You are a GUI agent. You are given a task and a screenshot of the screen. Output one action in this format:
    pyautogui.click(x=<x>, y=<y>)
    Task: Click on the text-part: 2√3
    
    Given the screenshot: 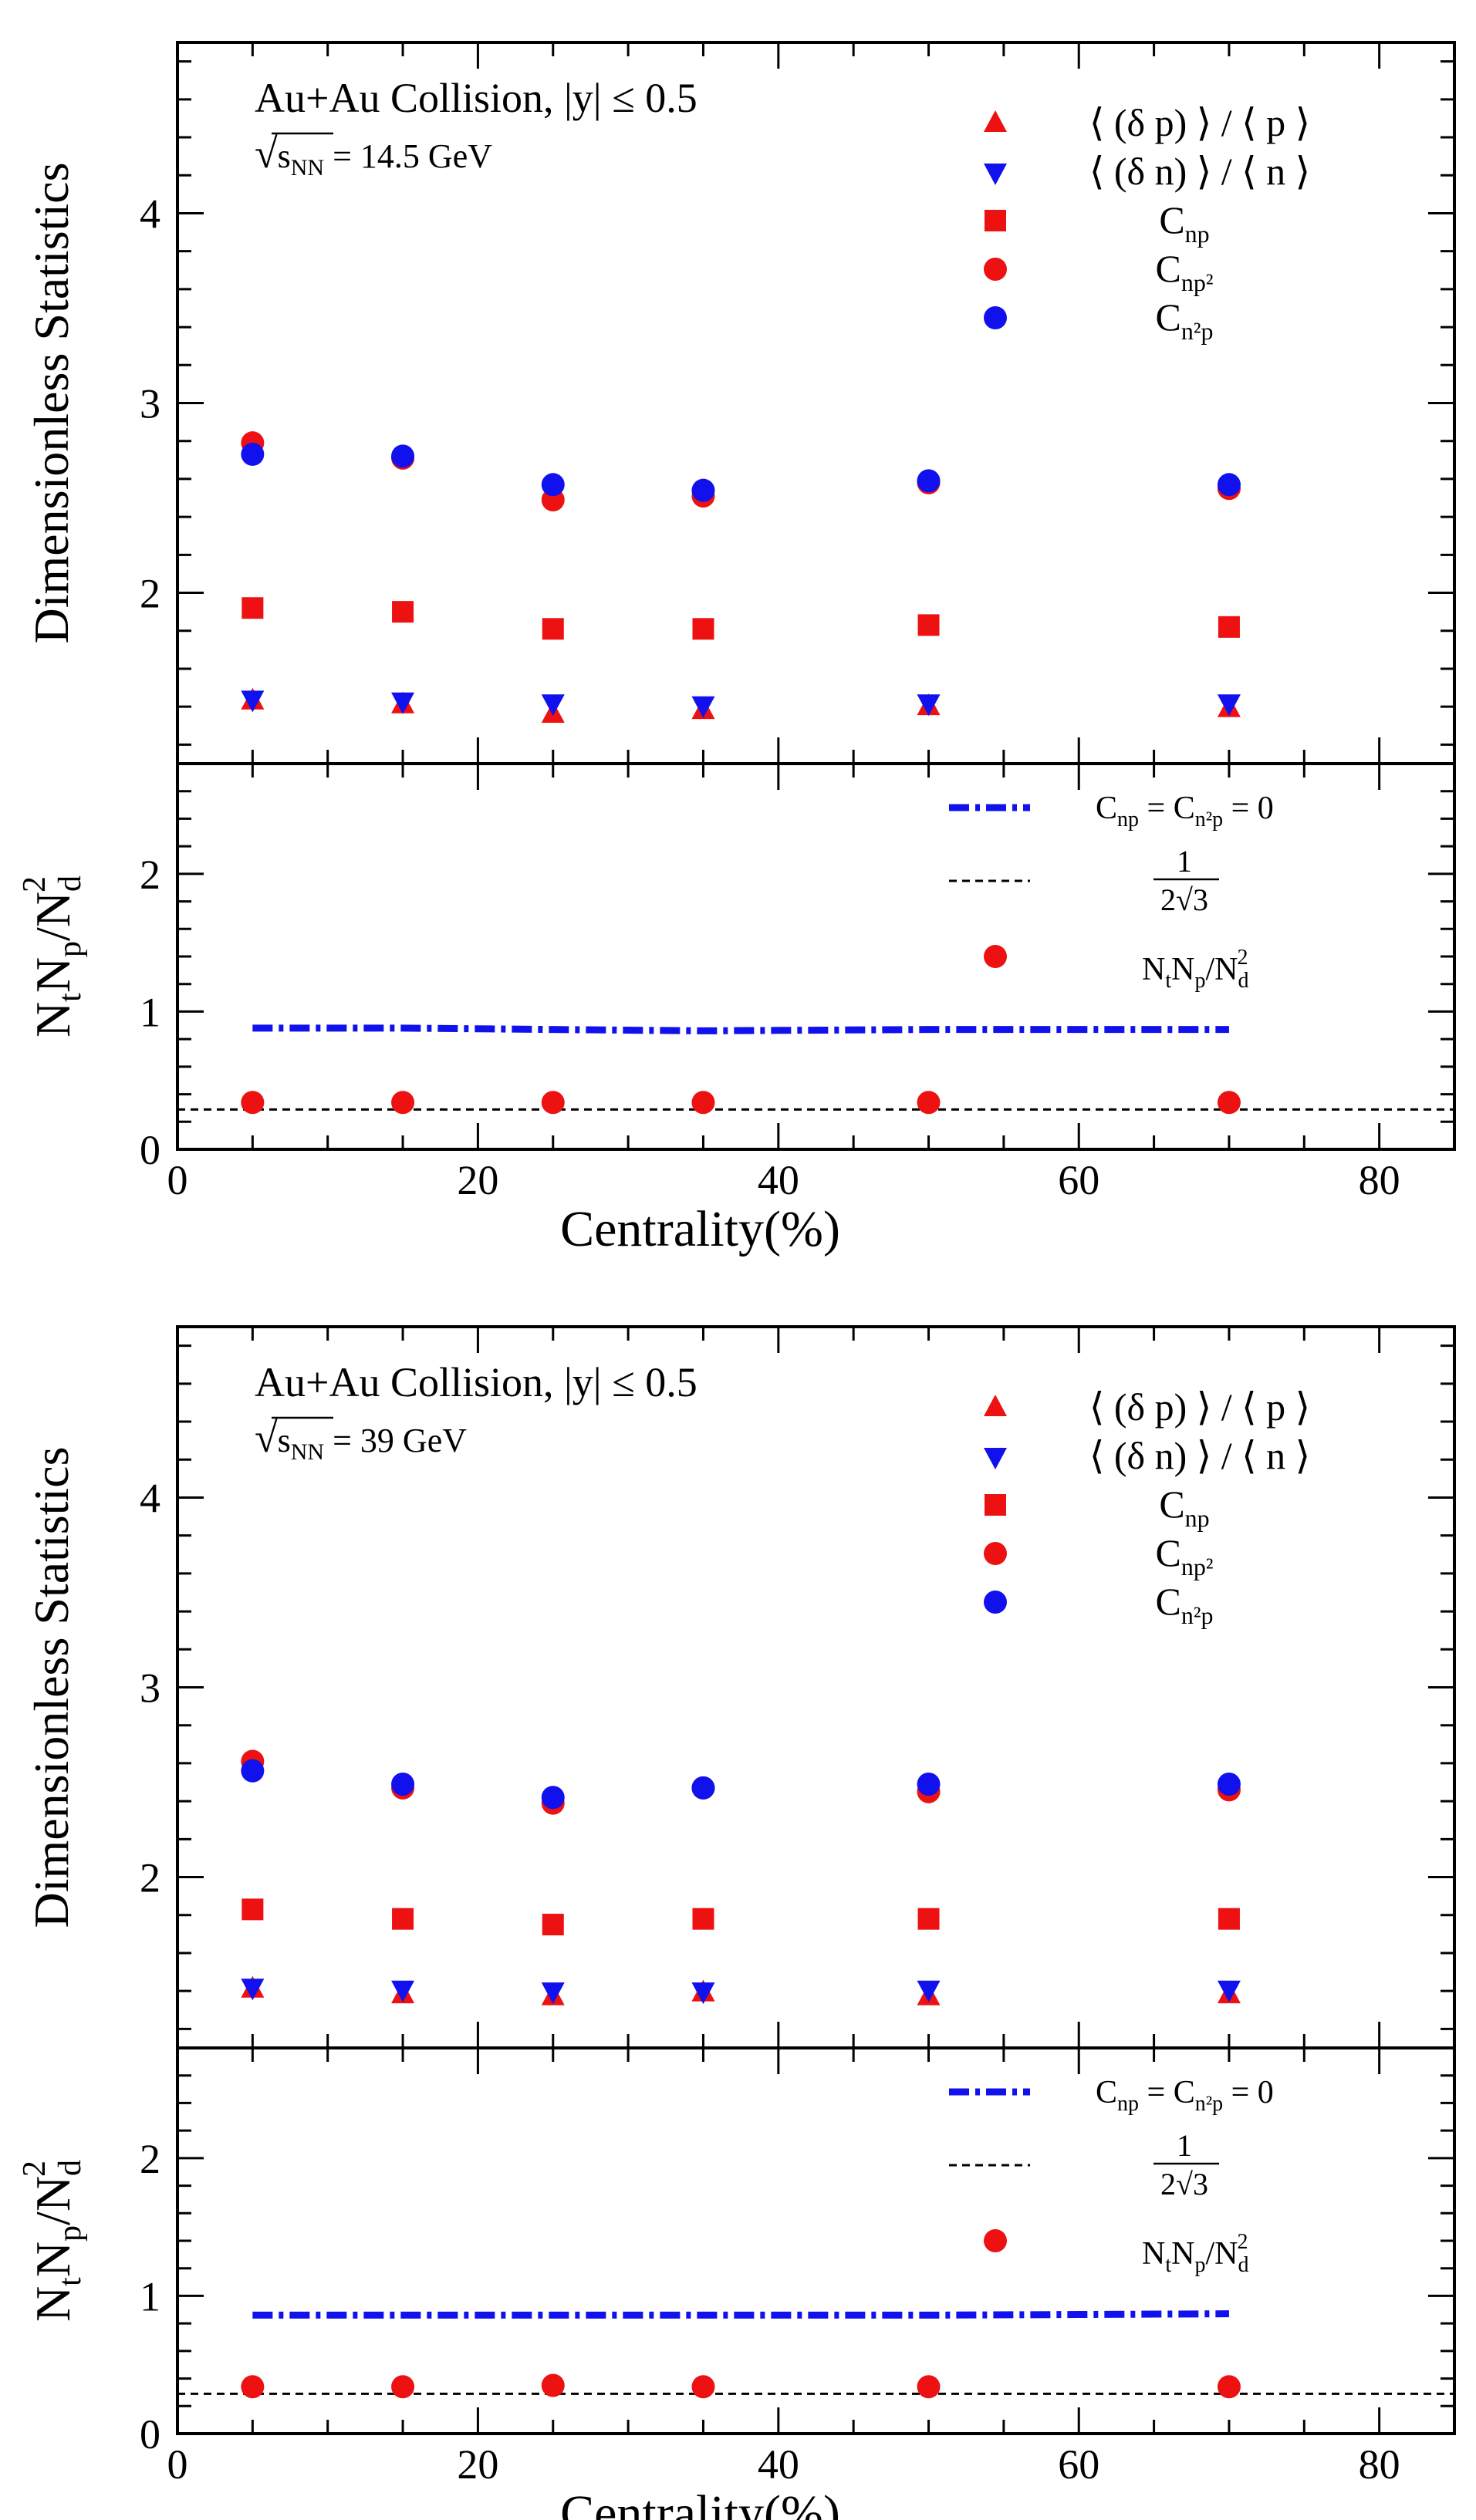 What is the action you would take?
    pyautogui.click(x=1184, y=900)
    